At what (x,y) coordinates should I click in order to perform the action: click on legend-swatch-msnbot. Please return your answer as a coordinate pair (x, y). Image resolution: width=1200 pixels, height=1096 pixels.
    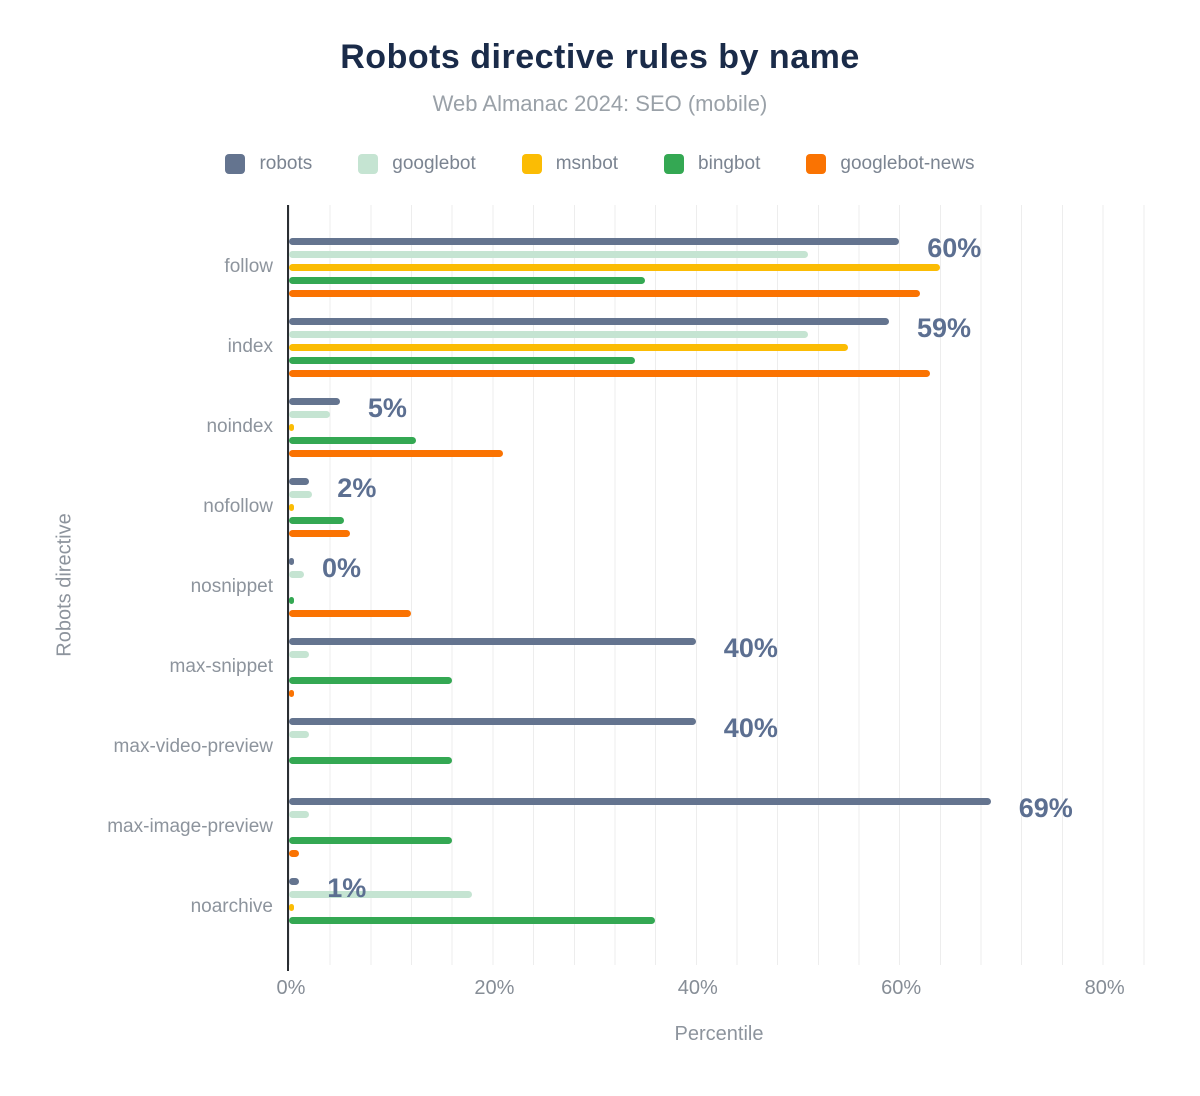
    Looking at the image, I should click on (531, 164).